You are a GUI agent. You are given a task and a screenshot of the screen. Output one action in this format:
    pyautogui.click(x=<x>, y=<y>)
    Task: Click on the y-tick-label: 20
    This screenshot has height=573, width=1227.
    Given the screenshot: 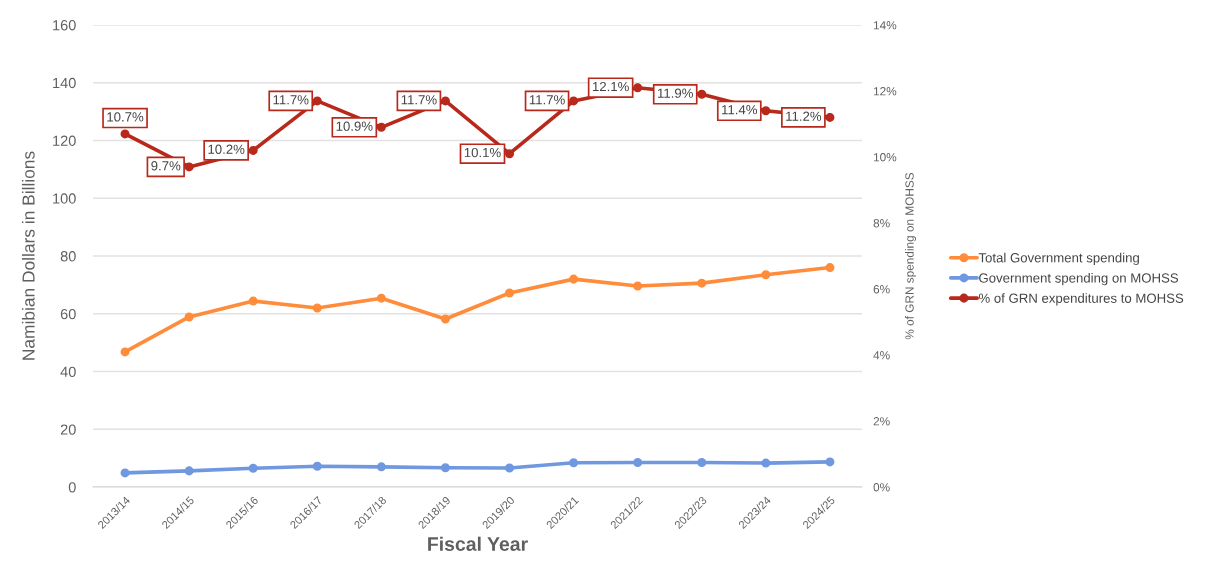 What is the action you would take?
    pyautogui.click(x=68, y=429)
    